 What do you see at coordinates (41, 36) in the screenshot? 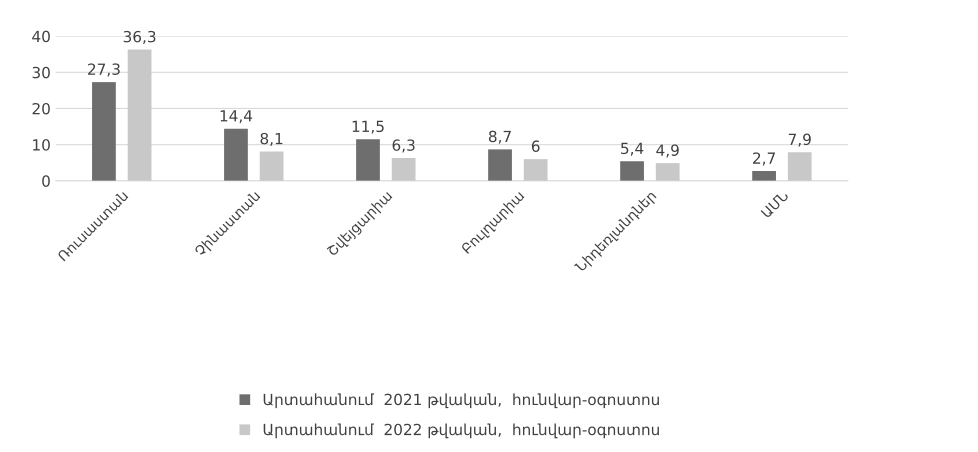
I see `y-tick-label: 40` at bounding box center [41, 36].